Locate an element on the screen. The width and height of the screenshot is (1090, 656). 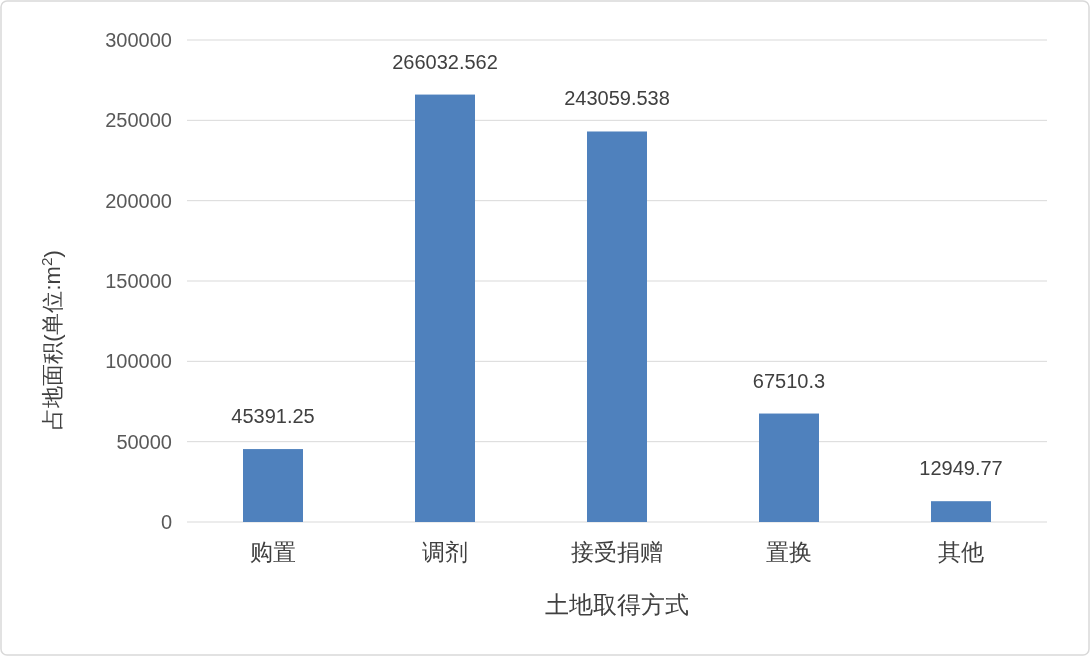
x-tick-label: 调剂 is located at coordinates (445, 552).